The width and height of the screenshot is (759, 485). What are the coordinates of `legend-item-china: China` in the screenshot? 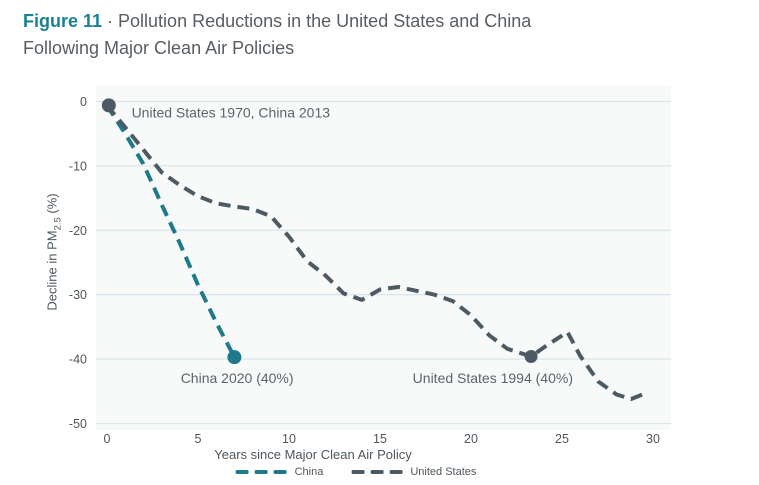 It's located at (279, 472).